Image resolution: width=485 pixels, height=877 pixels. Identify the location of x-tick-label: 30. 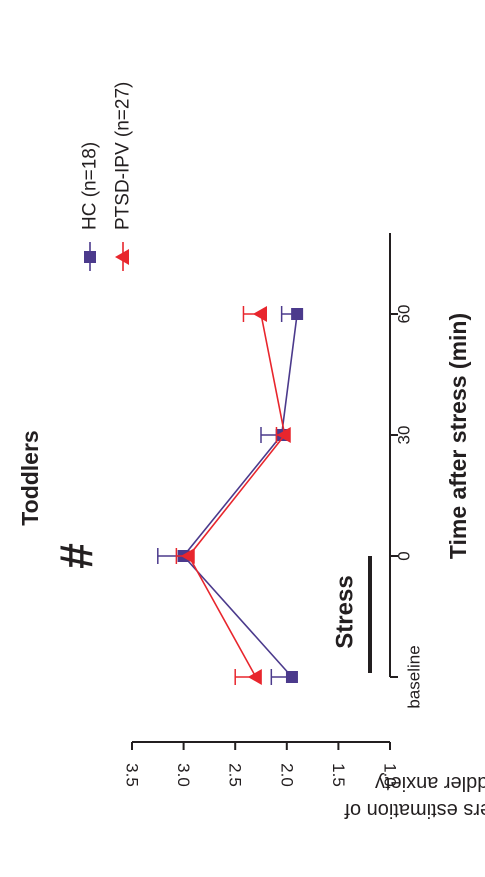
(404, 435).